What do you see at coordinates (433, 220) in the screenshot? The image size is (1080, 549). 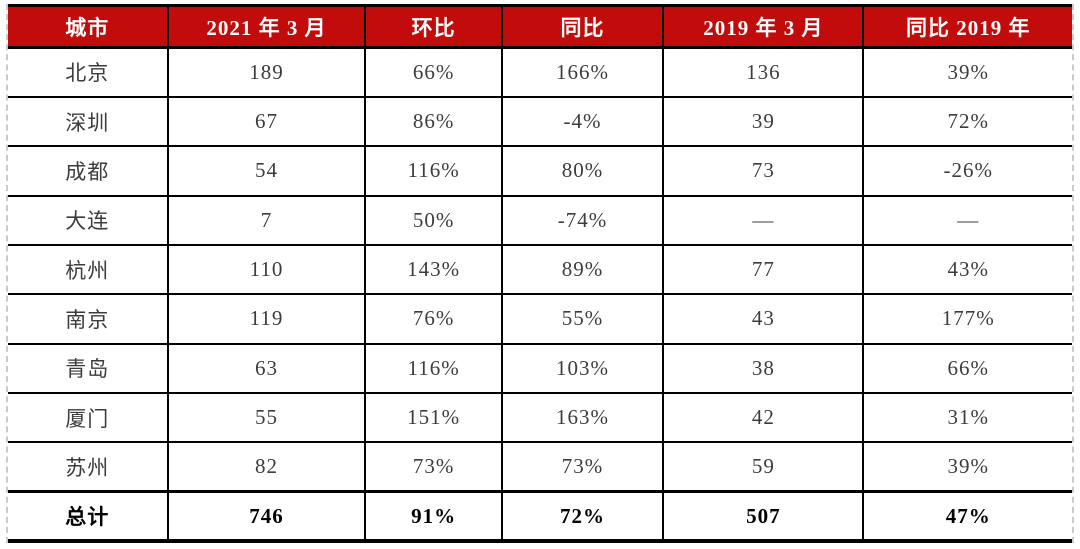 I see `value-cell: 50%` at bounding box center [433, 220].